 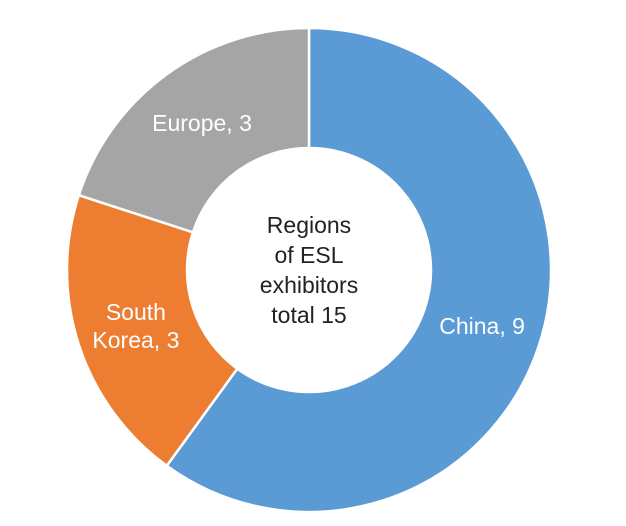 What do you see at coordinates (309, 285) in the screenshot?
I see `center-text-line: exhibitors` at bounding box center [309, 285].